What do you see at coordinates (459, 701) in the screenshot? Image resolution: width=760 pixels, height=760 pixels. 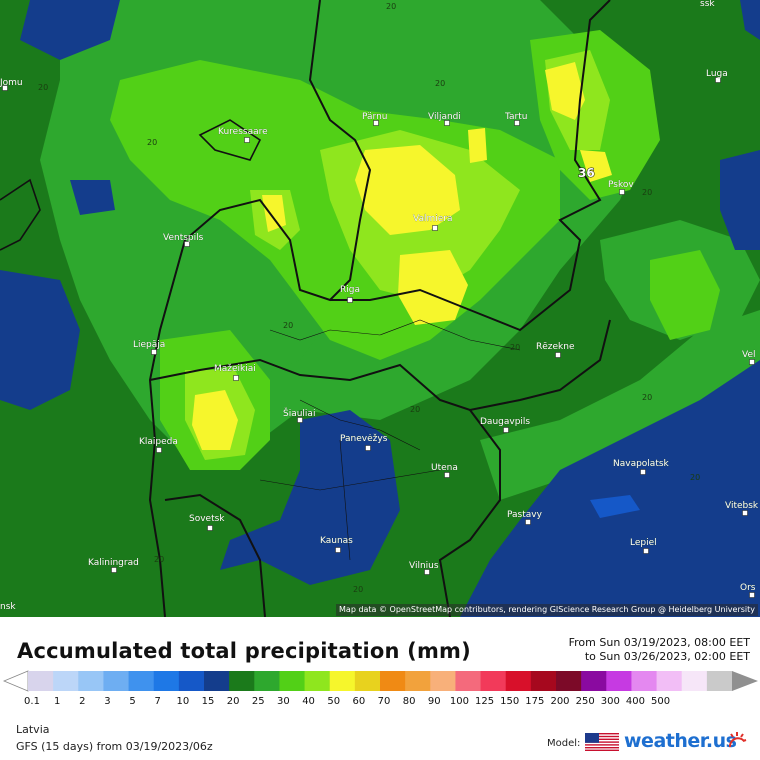 I see `scale-tick-label: 100` at bounding box center [459, 701].